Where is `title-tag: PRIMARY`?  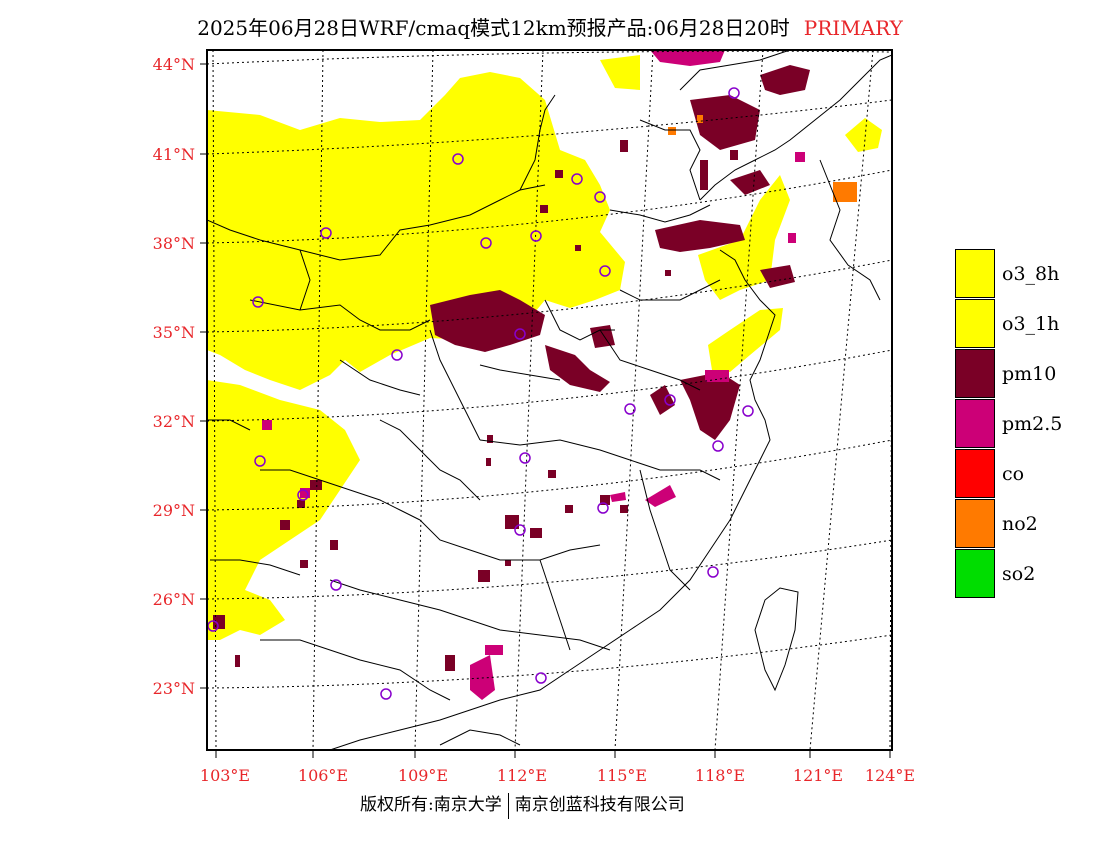 title-tag: PRIMARY is located at coordinates (853, 28).